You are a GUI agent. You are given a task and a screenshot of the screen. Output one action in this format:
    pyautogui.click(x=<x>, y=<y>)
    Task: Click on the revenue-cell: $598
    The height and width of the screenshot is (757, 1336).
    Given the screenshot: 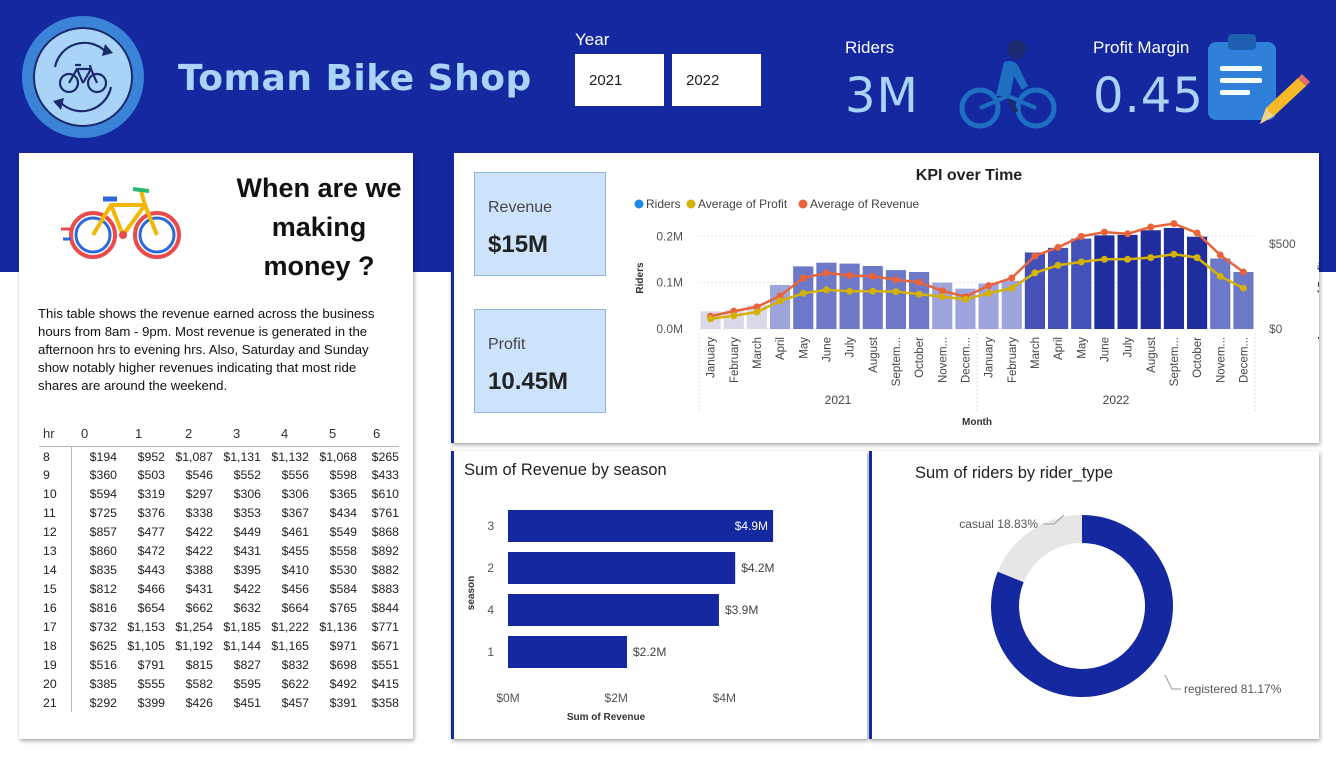 What is the action you would take?
    pyautogui.click(x=343, y=474)
    